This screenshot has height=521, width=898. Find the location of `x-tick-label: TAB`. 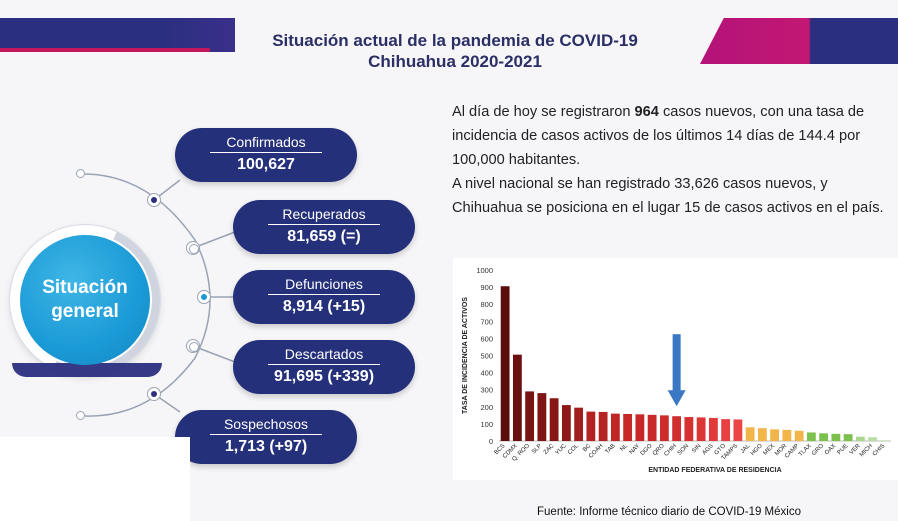

x-tick-label: TAB is located at coordinates (611, 449).